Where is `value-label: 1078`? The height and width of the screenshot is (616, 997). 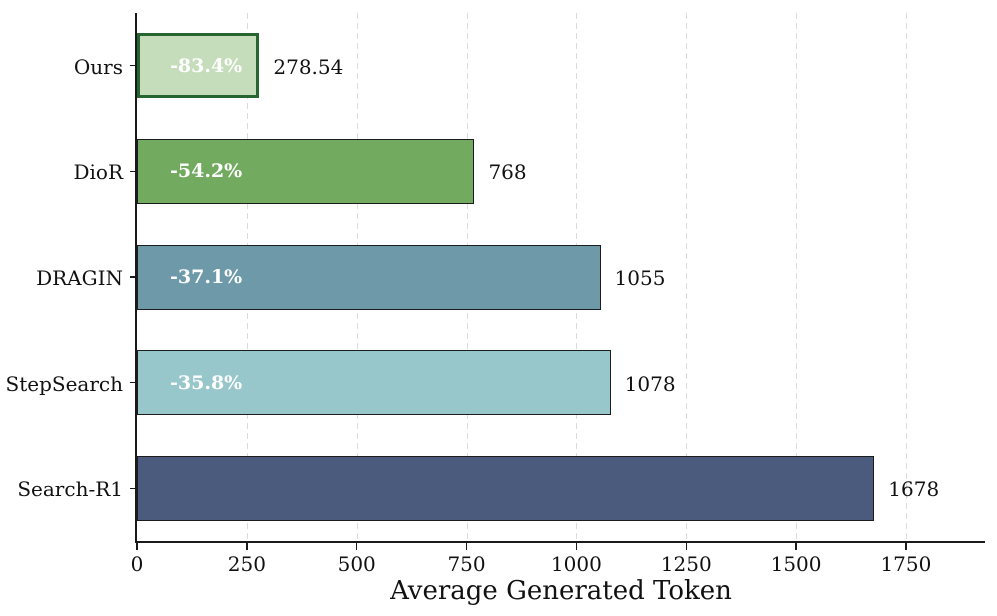 value-label: 1078 is located at coordinates (650, 383).